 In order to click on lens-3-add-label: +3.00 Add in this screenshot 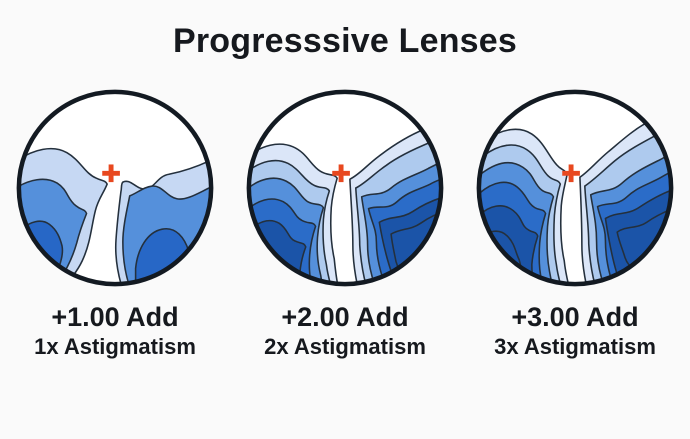, I will do `click(575, 317)`.